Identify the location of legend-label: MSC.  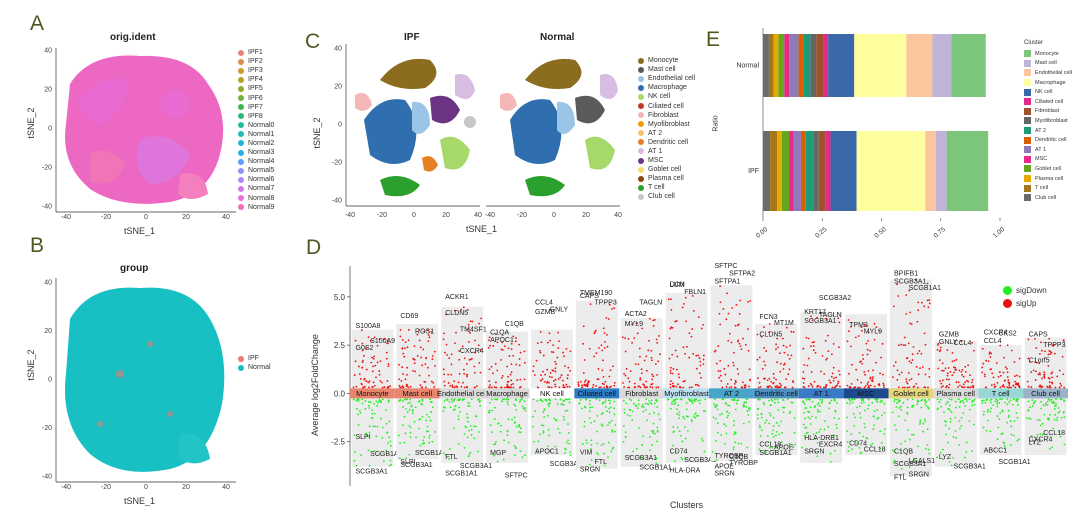
(656, 161).